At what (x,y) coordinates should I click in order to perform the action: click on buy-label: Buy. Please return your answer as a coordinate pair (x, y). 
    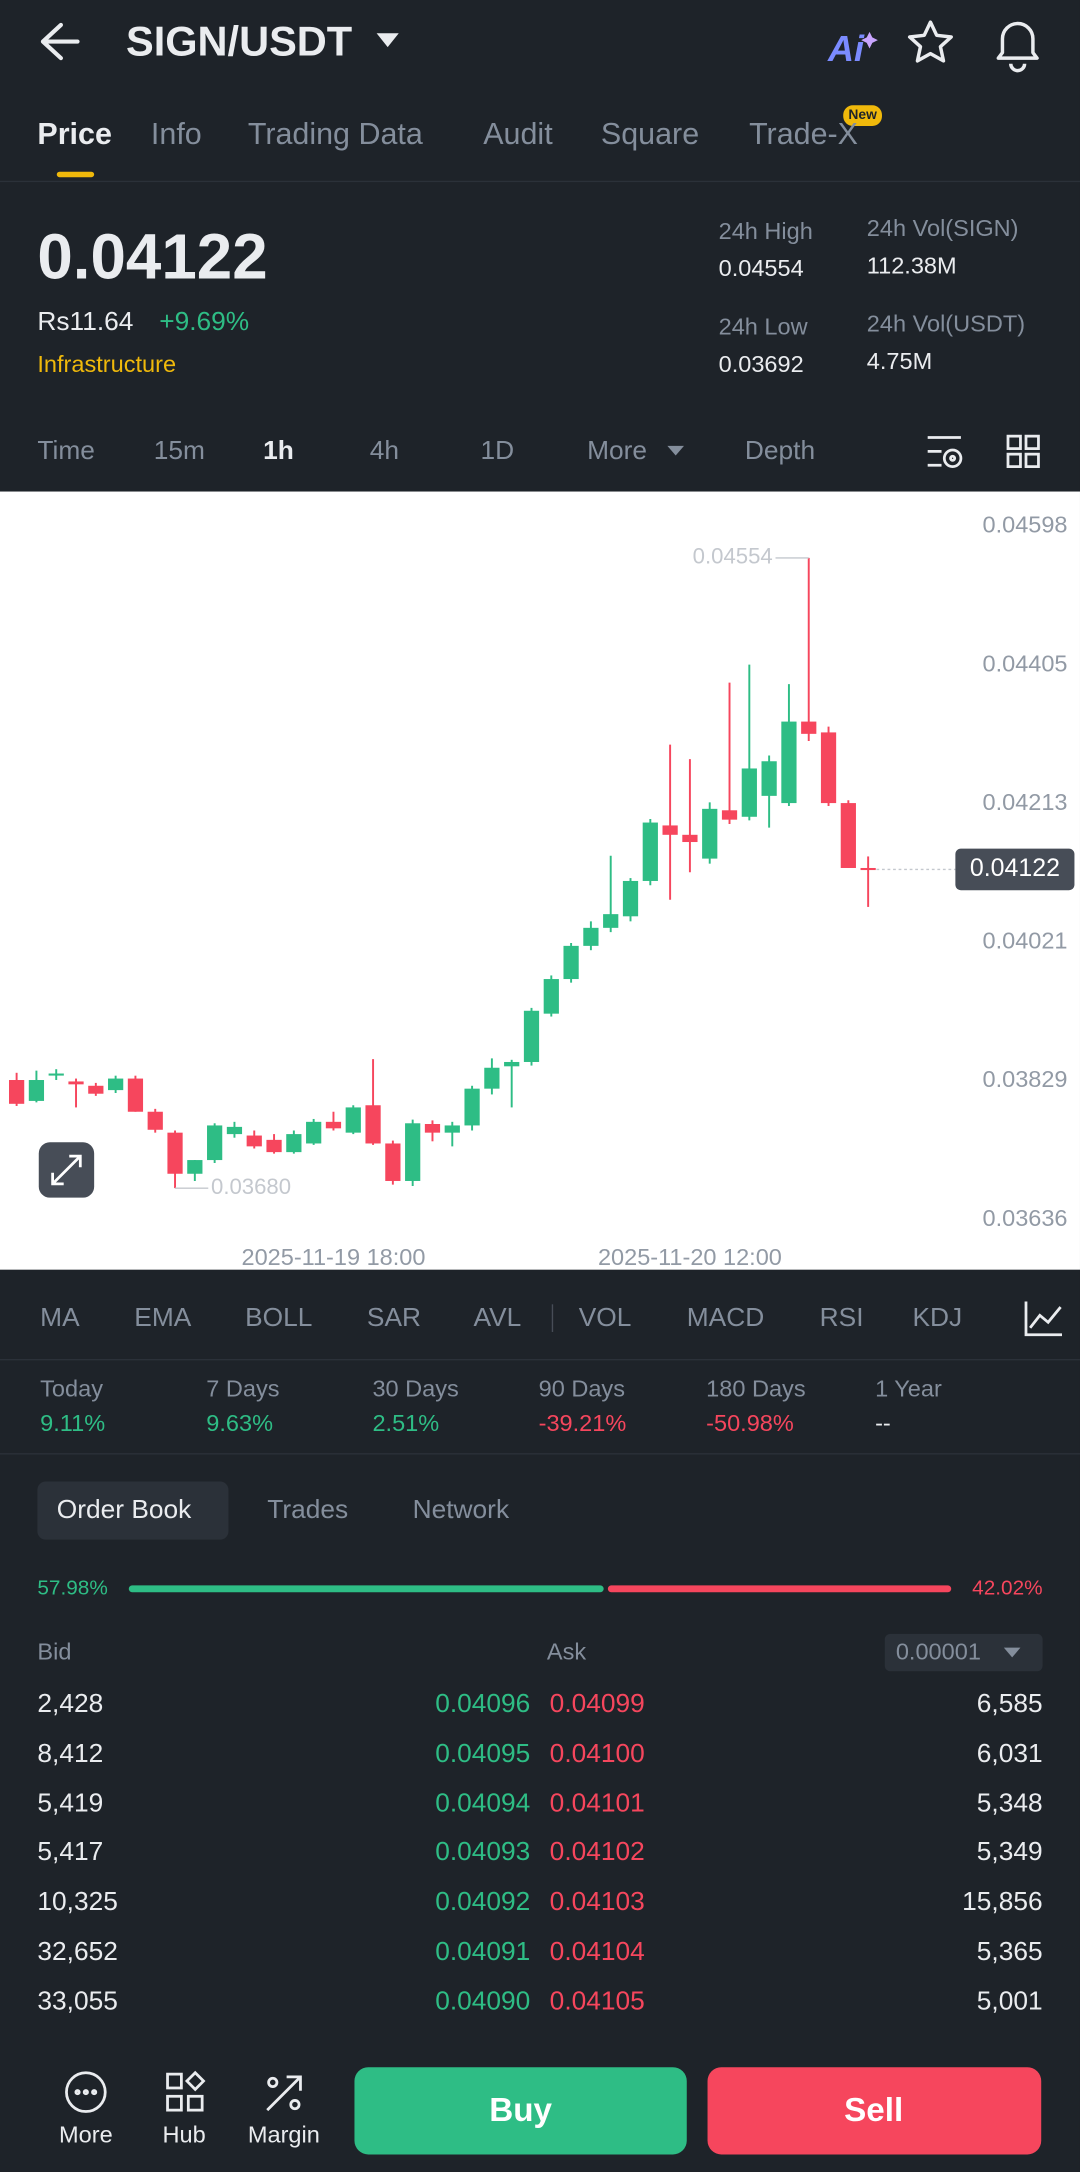
    Looking at the image, I should click on (521, 2111).